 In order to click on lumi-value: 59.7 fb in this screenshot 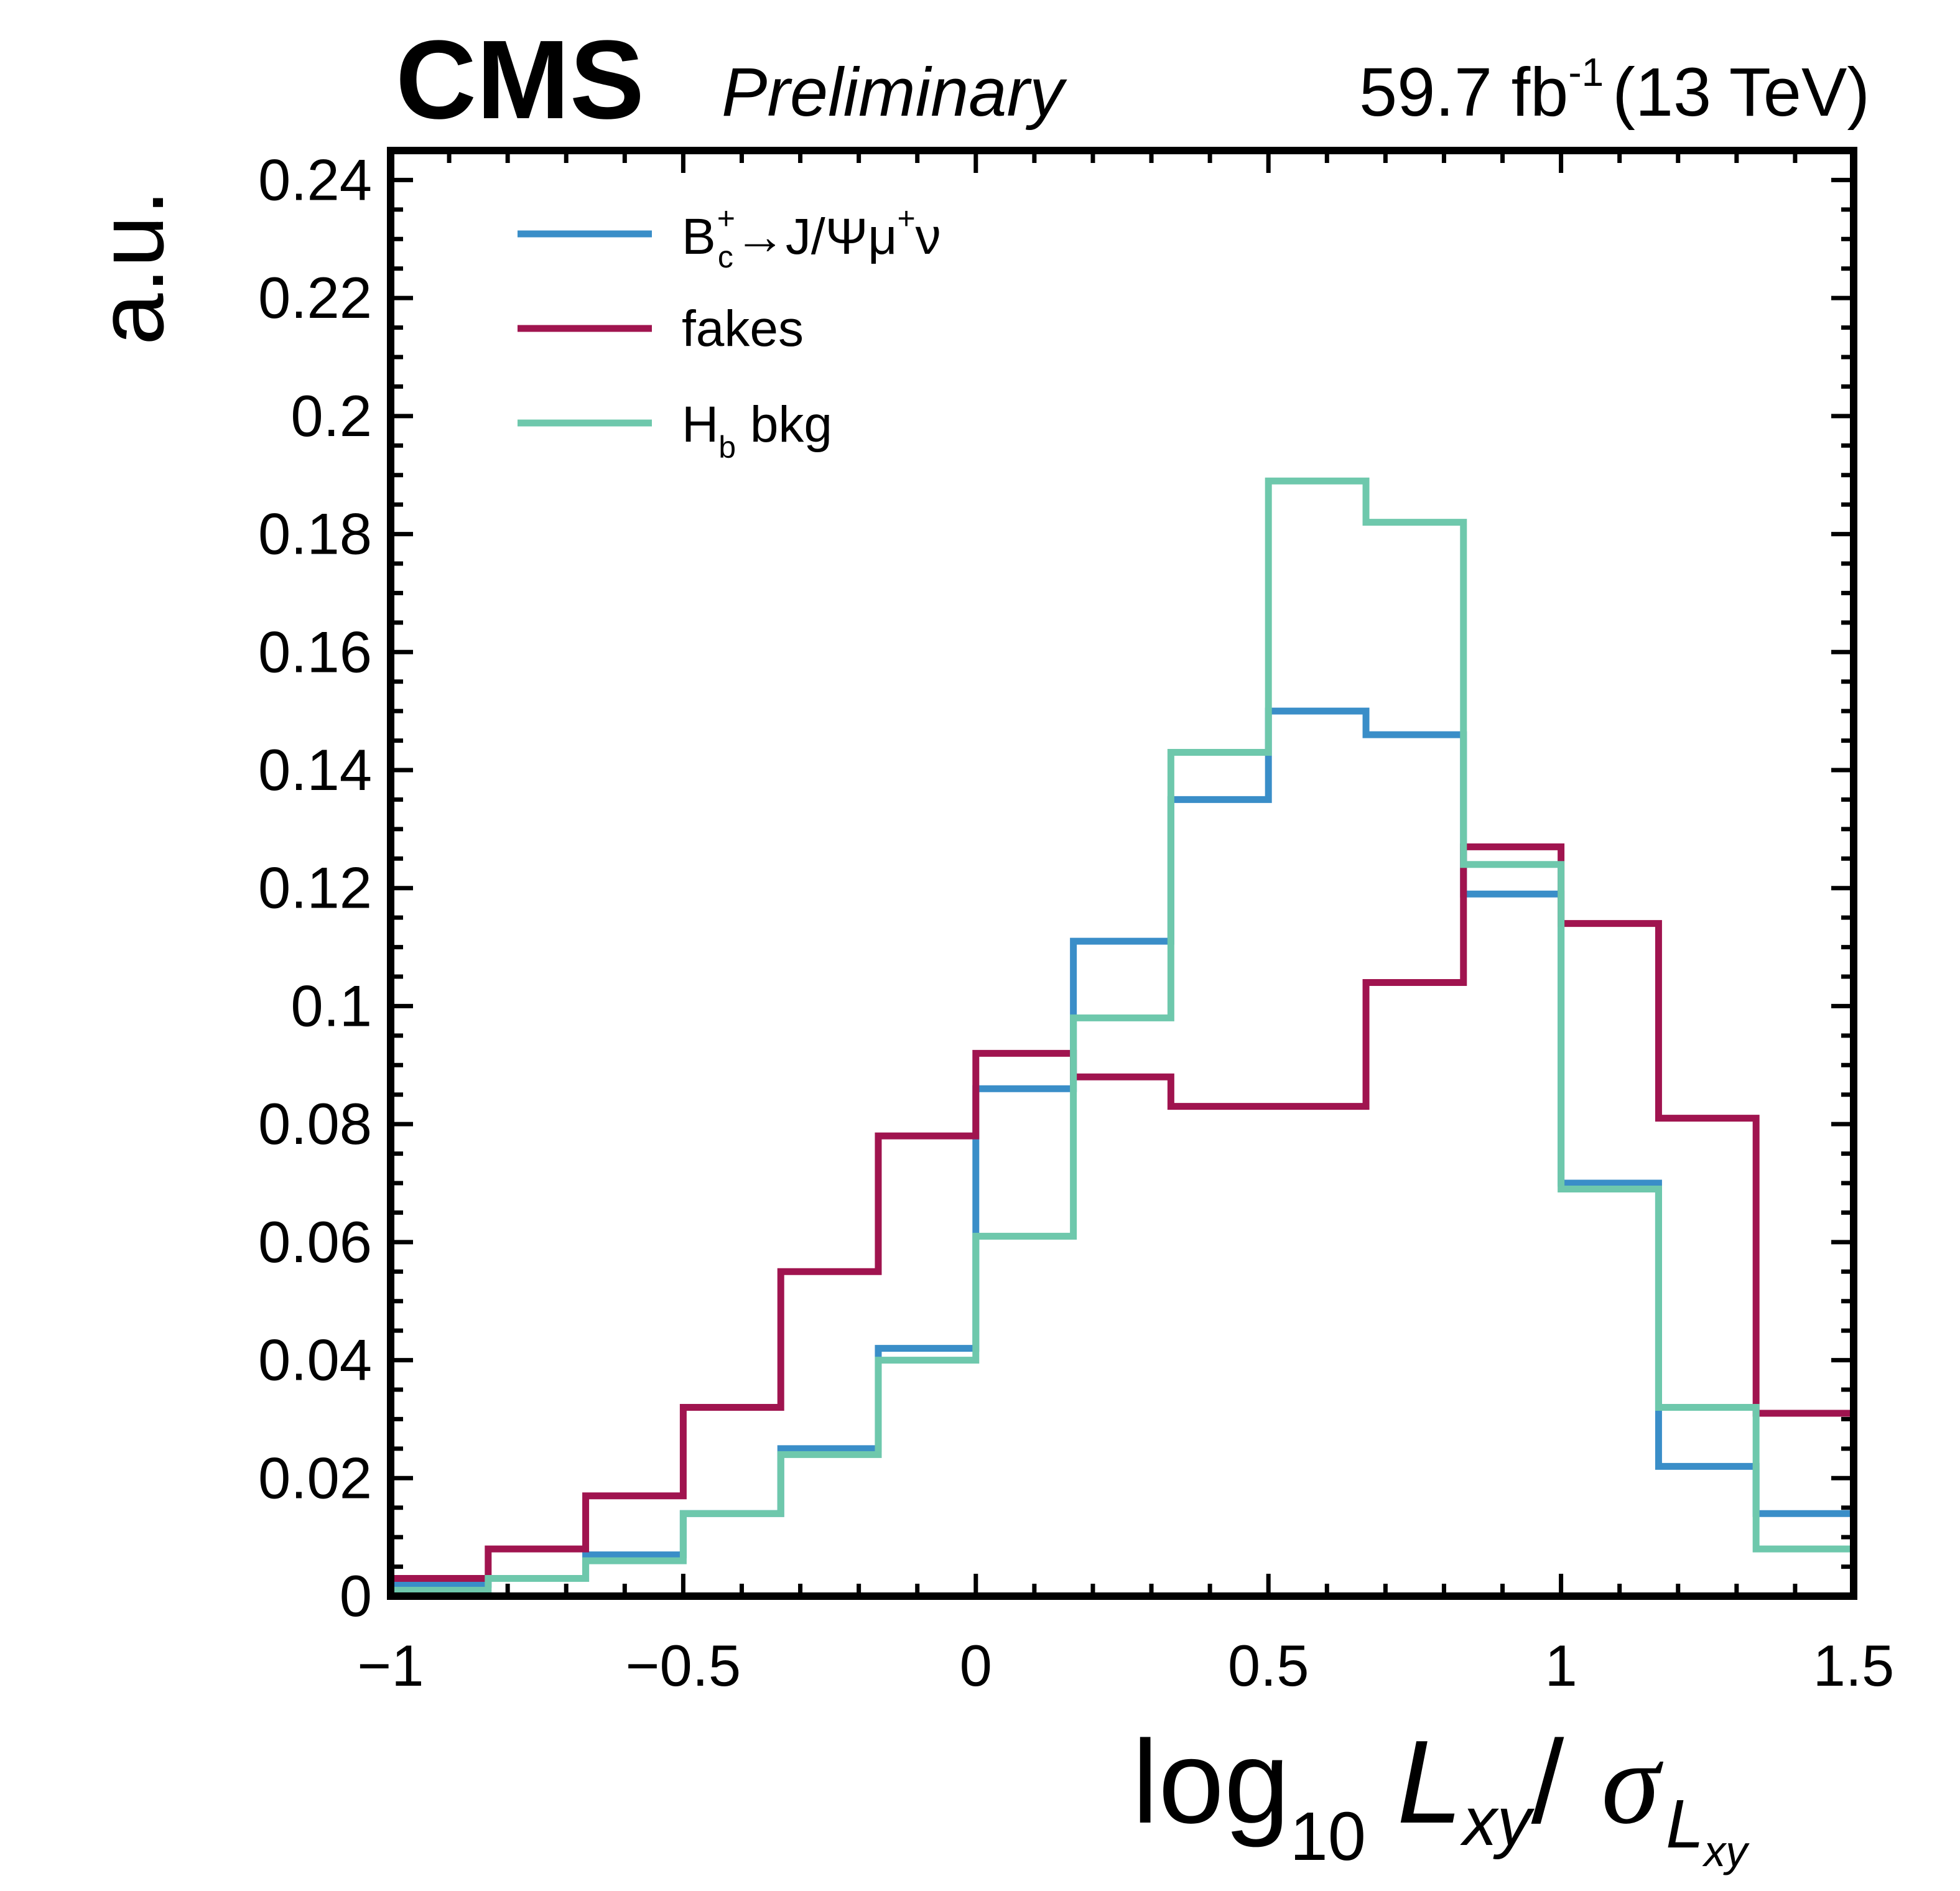, I will do `click(1463, 92)`.